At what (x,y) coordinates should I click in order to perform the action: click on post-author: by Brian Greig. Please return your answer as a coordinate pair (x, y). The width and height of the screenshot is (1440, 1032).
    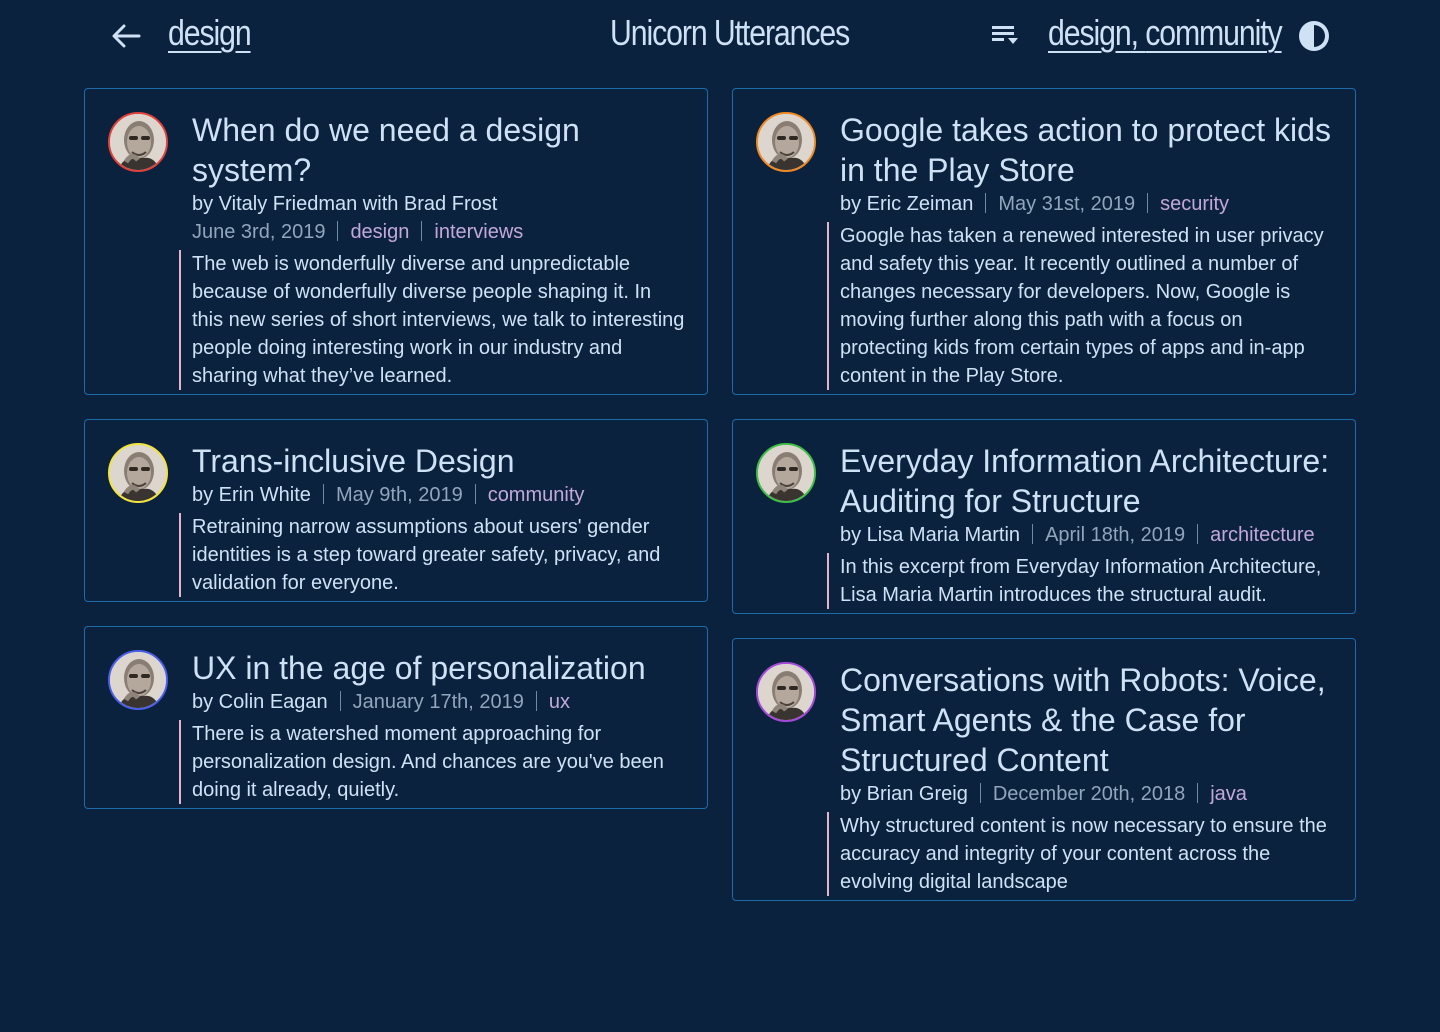
    Looking at the image, I should click on (904, 794).